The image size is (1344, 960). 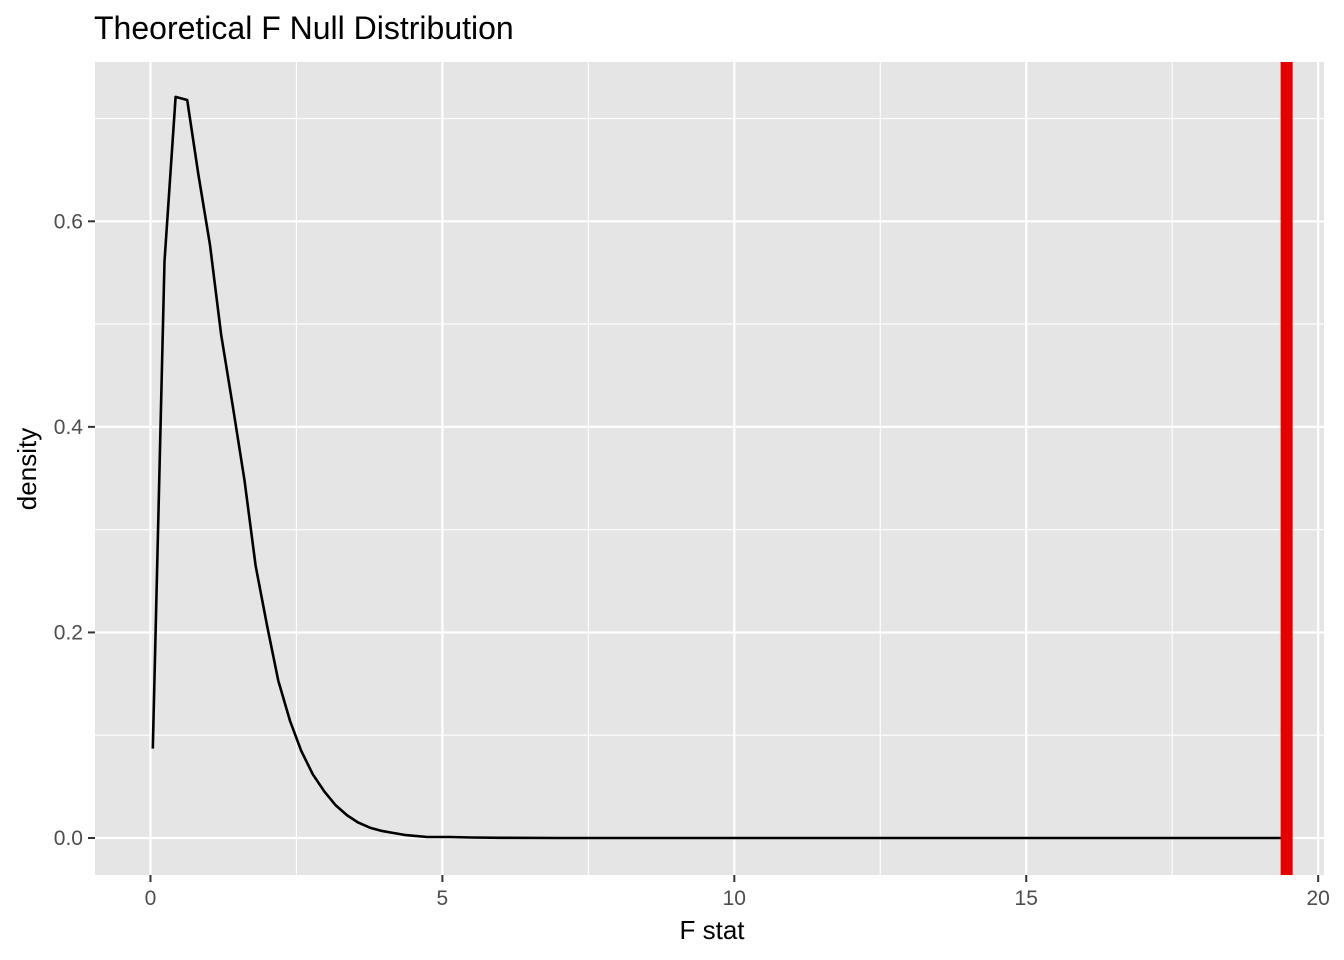 I want to click on chart-title: Theoretical F Null Distribution, so click(x=304, y=28).